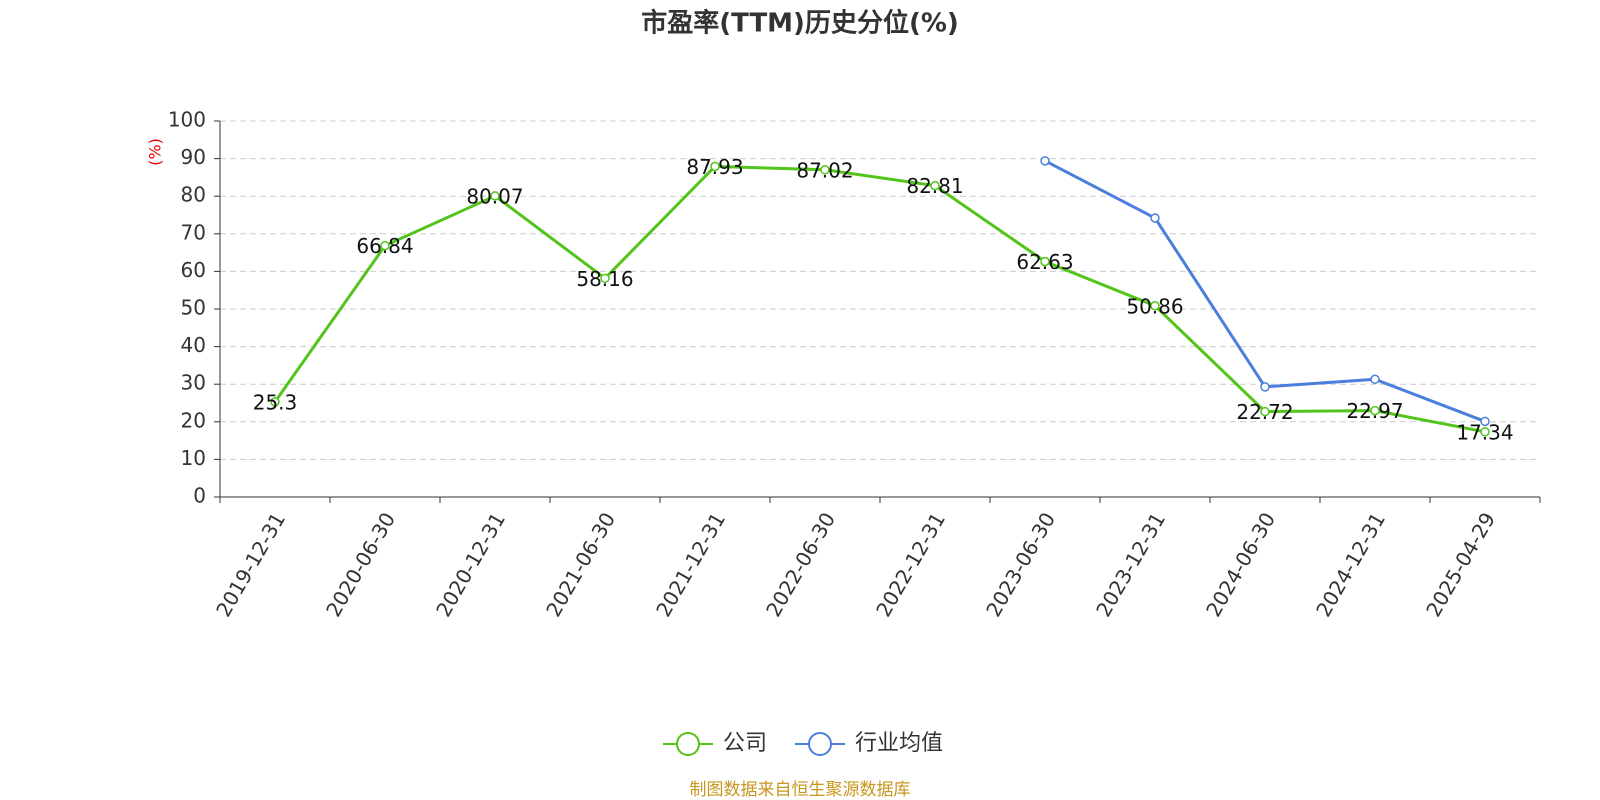 This screenshot has width=1600, height=800. I want to click on data-label: 58.16, so click(604, 279).